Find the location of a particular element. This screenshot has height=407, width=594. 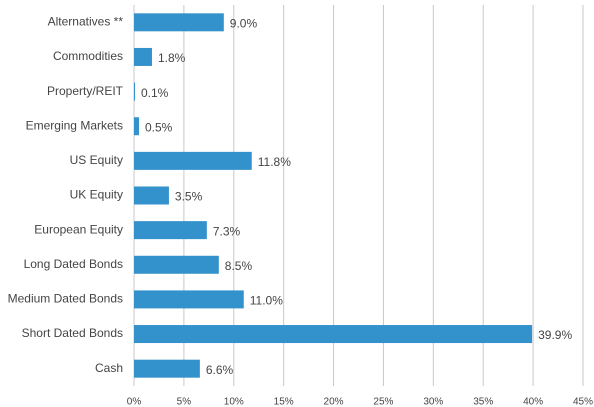

y-tick-label: UK Equity is located at coordinates (96, 195).